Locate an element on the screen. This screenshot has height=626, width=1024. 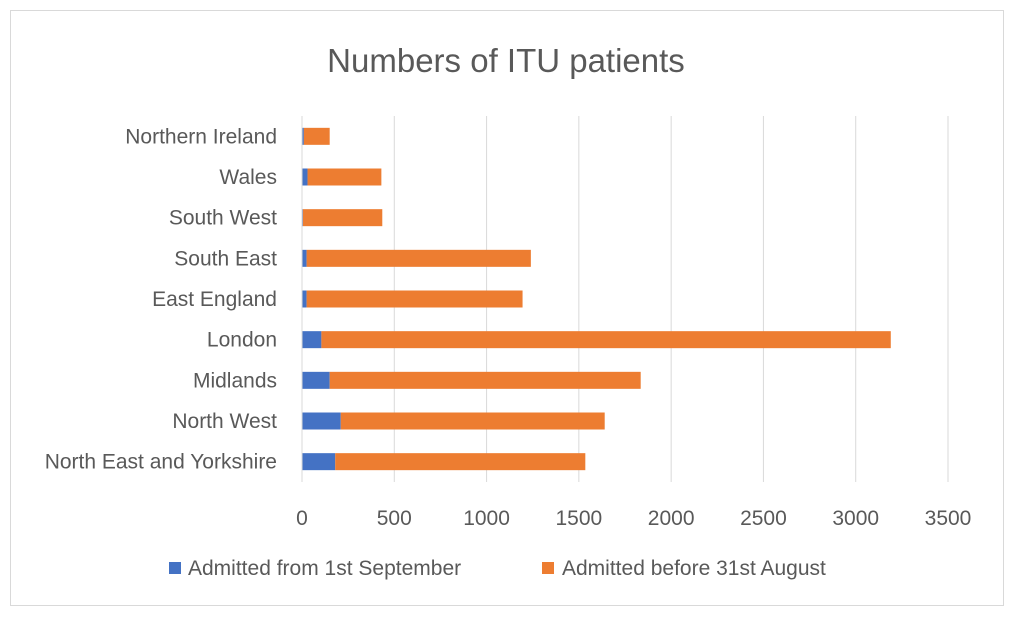
category-label: South East is located at coordinates (225, 258).